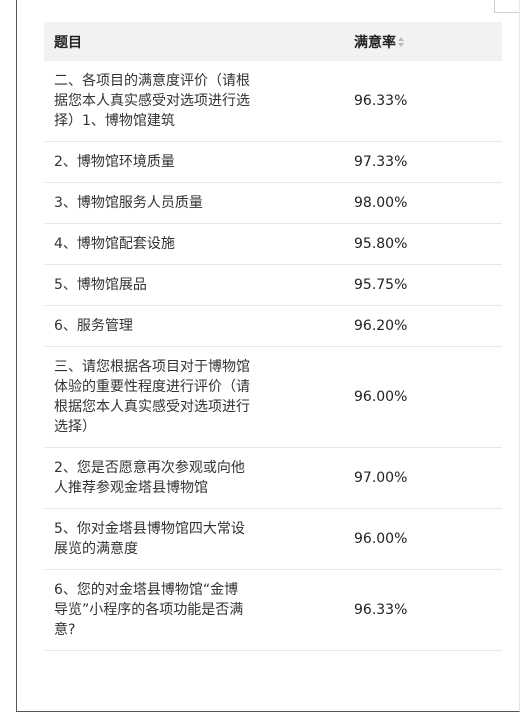  I want to click on question-cell: 2、您是否愿意再次参观或向他人推荐参观金塔县博物馆, so click(194, 478).